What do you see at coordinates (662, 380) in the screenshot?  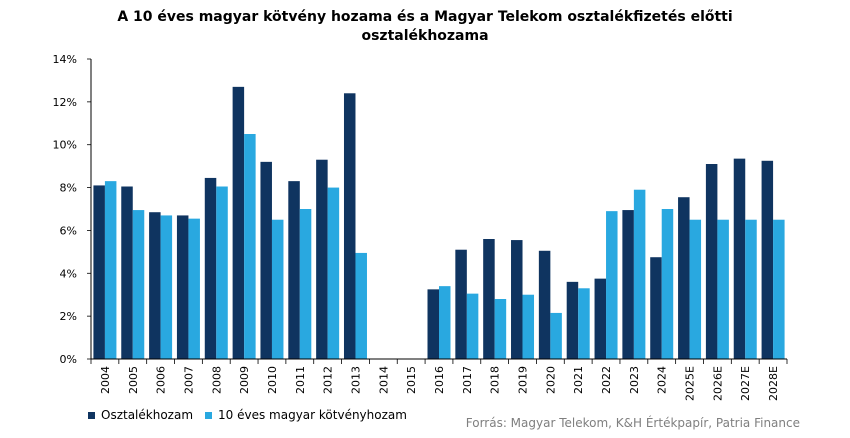 I see `x-tick-label: 2024` at bounding box center [662, 380].